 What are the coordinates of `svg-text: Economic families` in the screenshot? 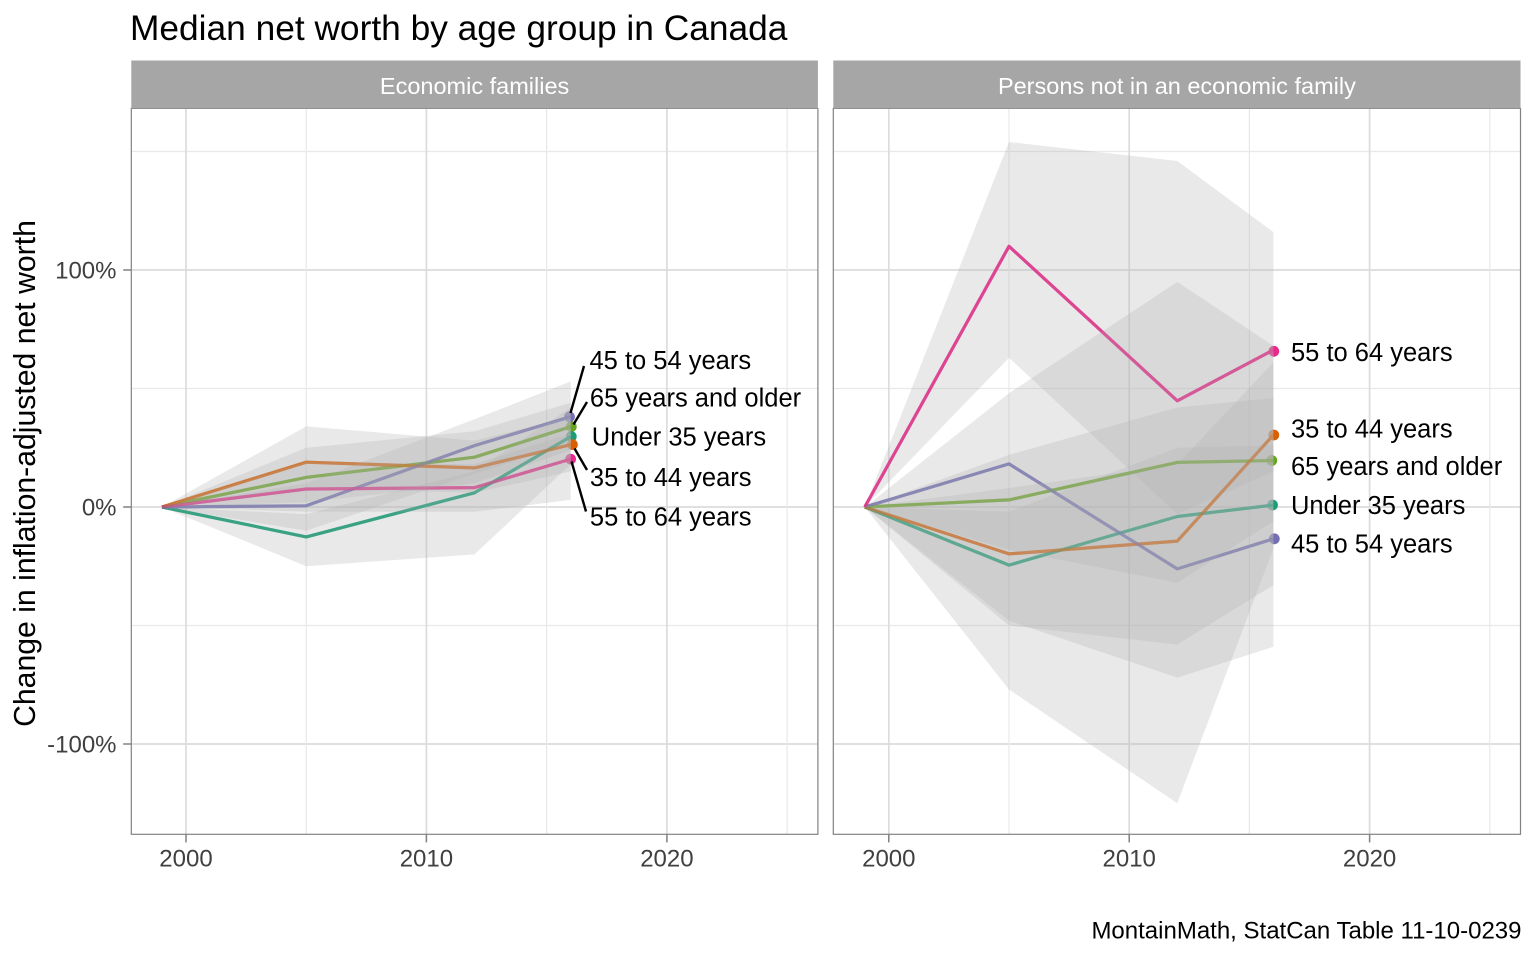 It's located at (474, 86).